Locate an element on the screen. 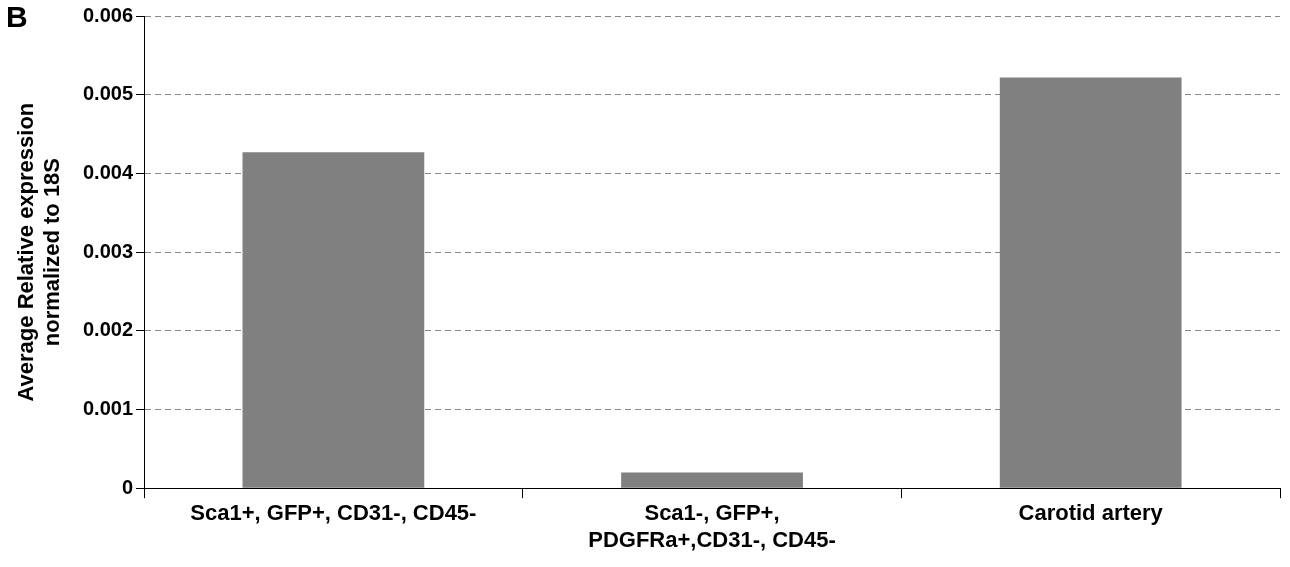  y-tick-label: 0.003 is located at coordinates (108, 250).